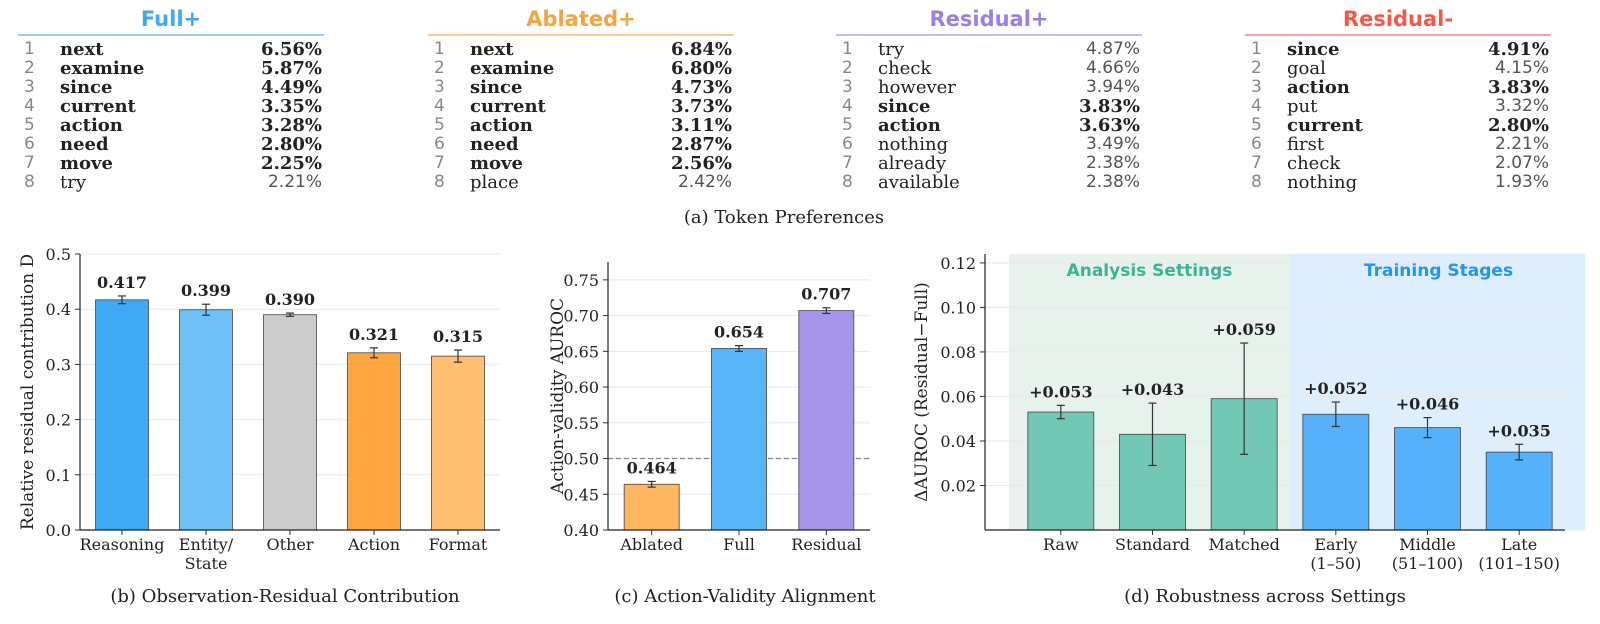  I want to click on token-row: 6 need 2.87%, so click(581, 144).